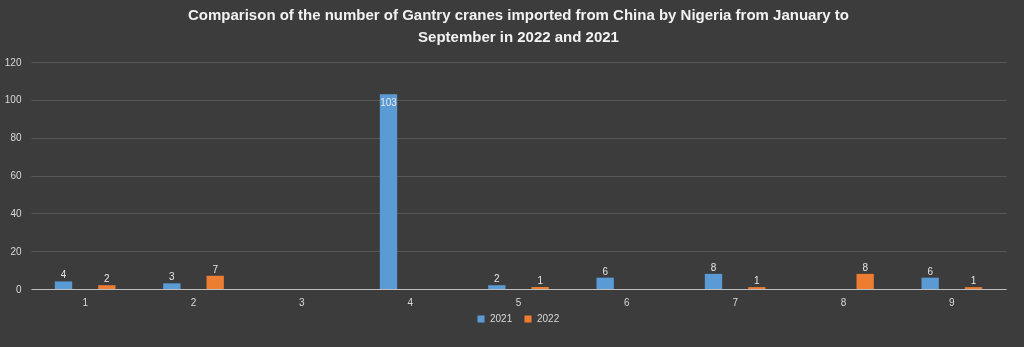 This screenshot has height=347, width=1024. What do you see at coordinates (410, 302) in the screenshot?
I see `x-tick-label: 4` at bounding box center [410, 302].